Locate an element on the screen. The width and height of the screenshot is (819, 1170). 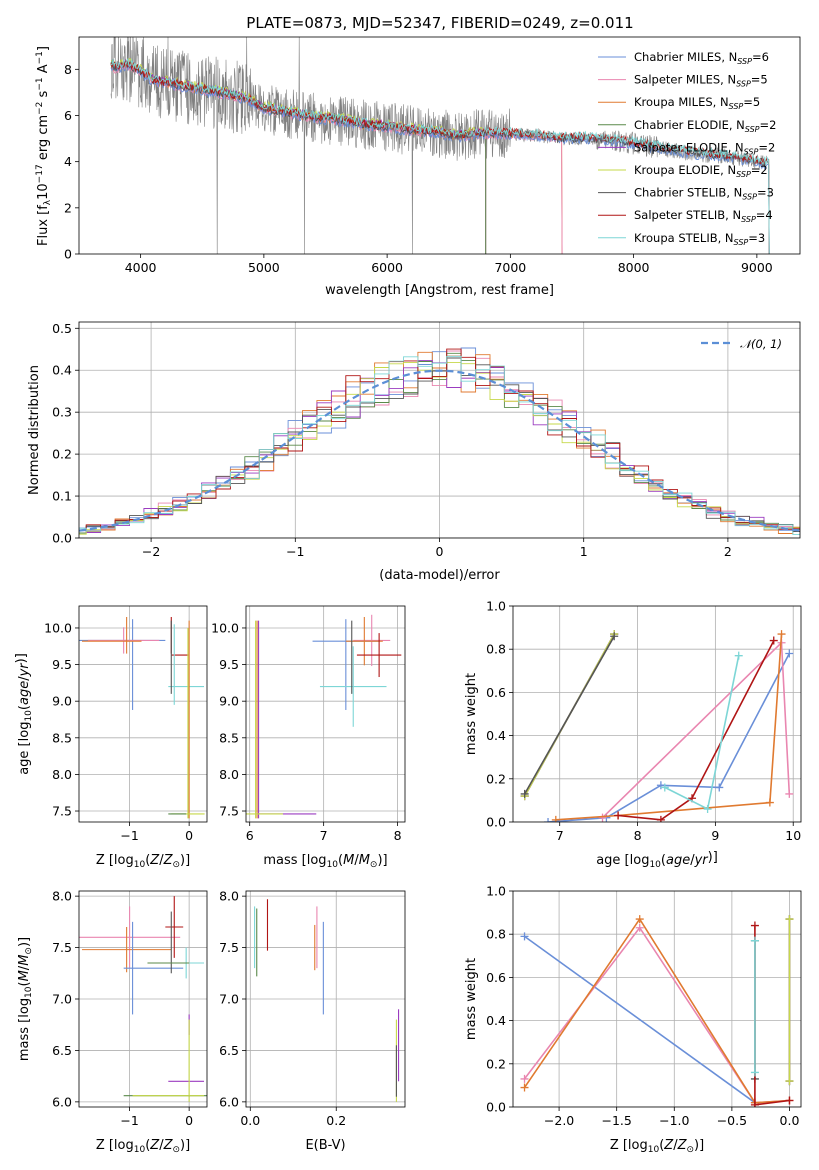
y-tick-label: 10.0 is located at coordinates (225, 627).